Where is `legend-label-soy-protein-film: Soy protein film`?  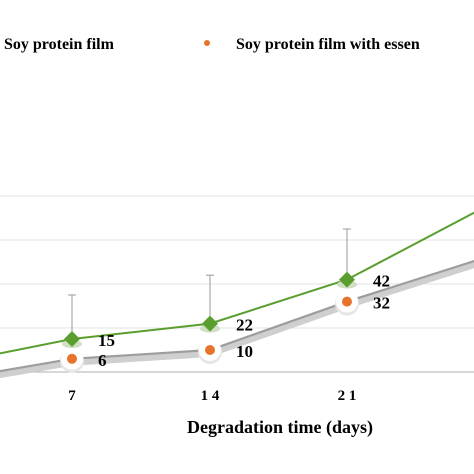
legend-label-soy-protein-film: Soy protein film is located at coordinates (59, 44).